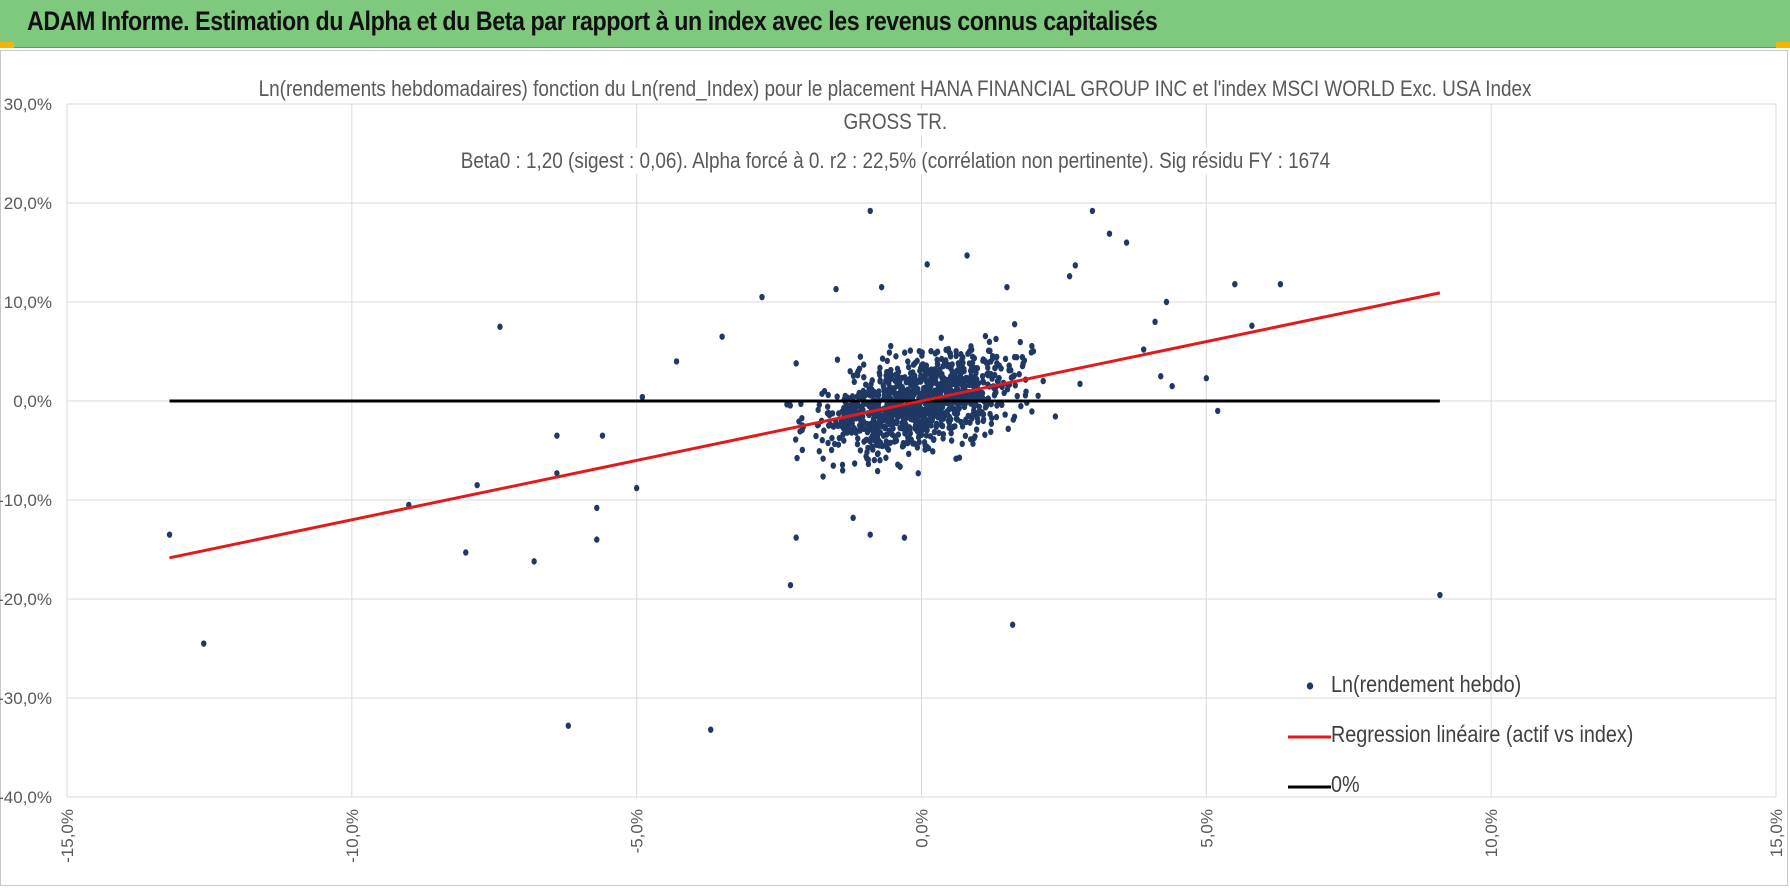 This screenshot has width=1790, height=888. What do you see at coordinates (895, 122) in the screenshot?
I see `chart-title-text-2: GROSS TR.` at bounding box center [895, 122].